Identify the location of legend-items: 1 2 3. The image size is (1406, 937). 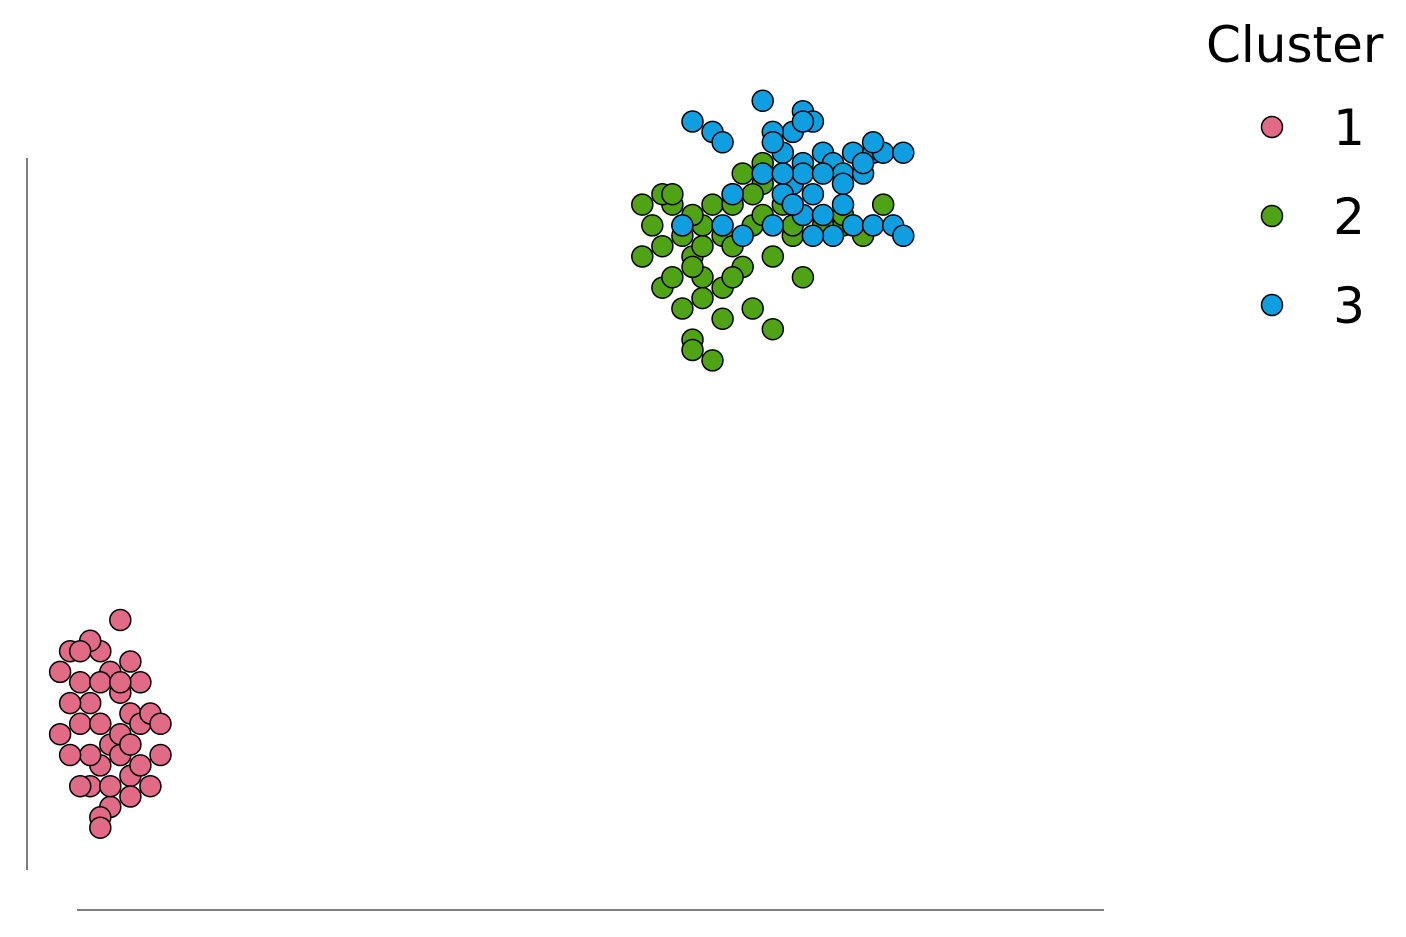
(1312, 217).